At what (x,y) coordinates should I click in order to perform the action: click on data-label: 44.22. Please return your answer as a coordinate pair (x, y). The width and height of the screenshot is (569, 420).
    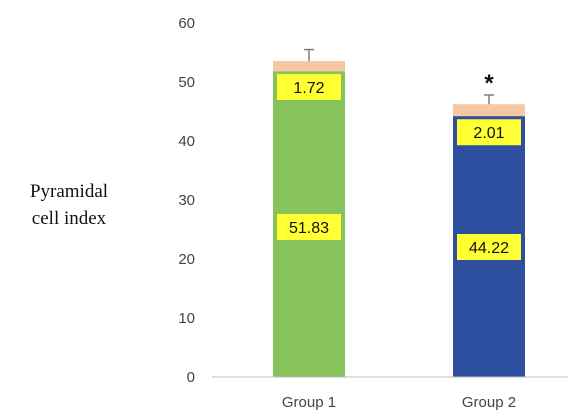
    Looking at the image, I should click on (489, 248).